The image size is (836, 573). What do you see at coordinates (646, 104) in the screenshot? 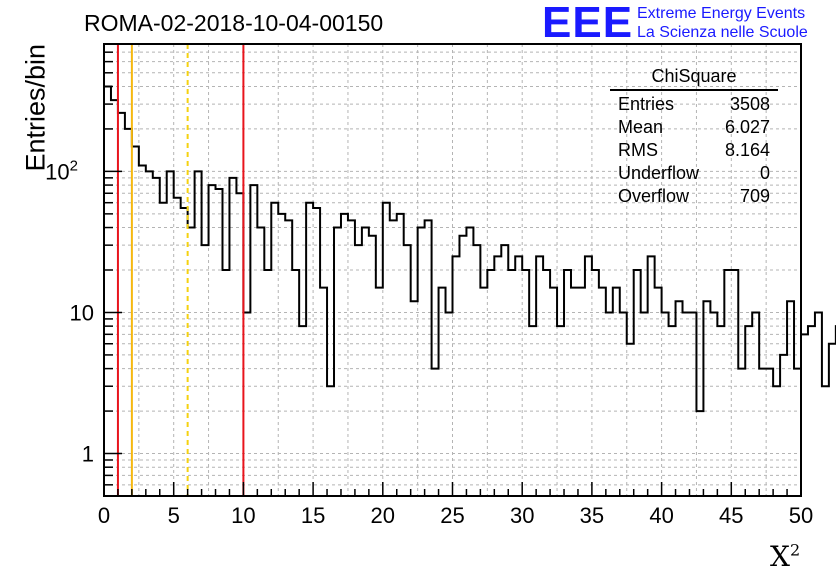
I see `stats-label: Entries` at bounding box center [646, 104].